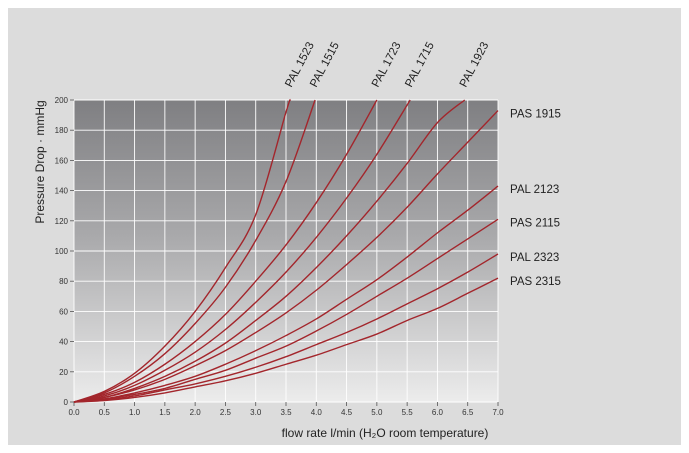  I want to click on x-tick-label: 3.0, so click(256, 412).